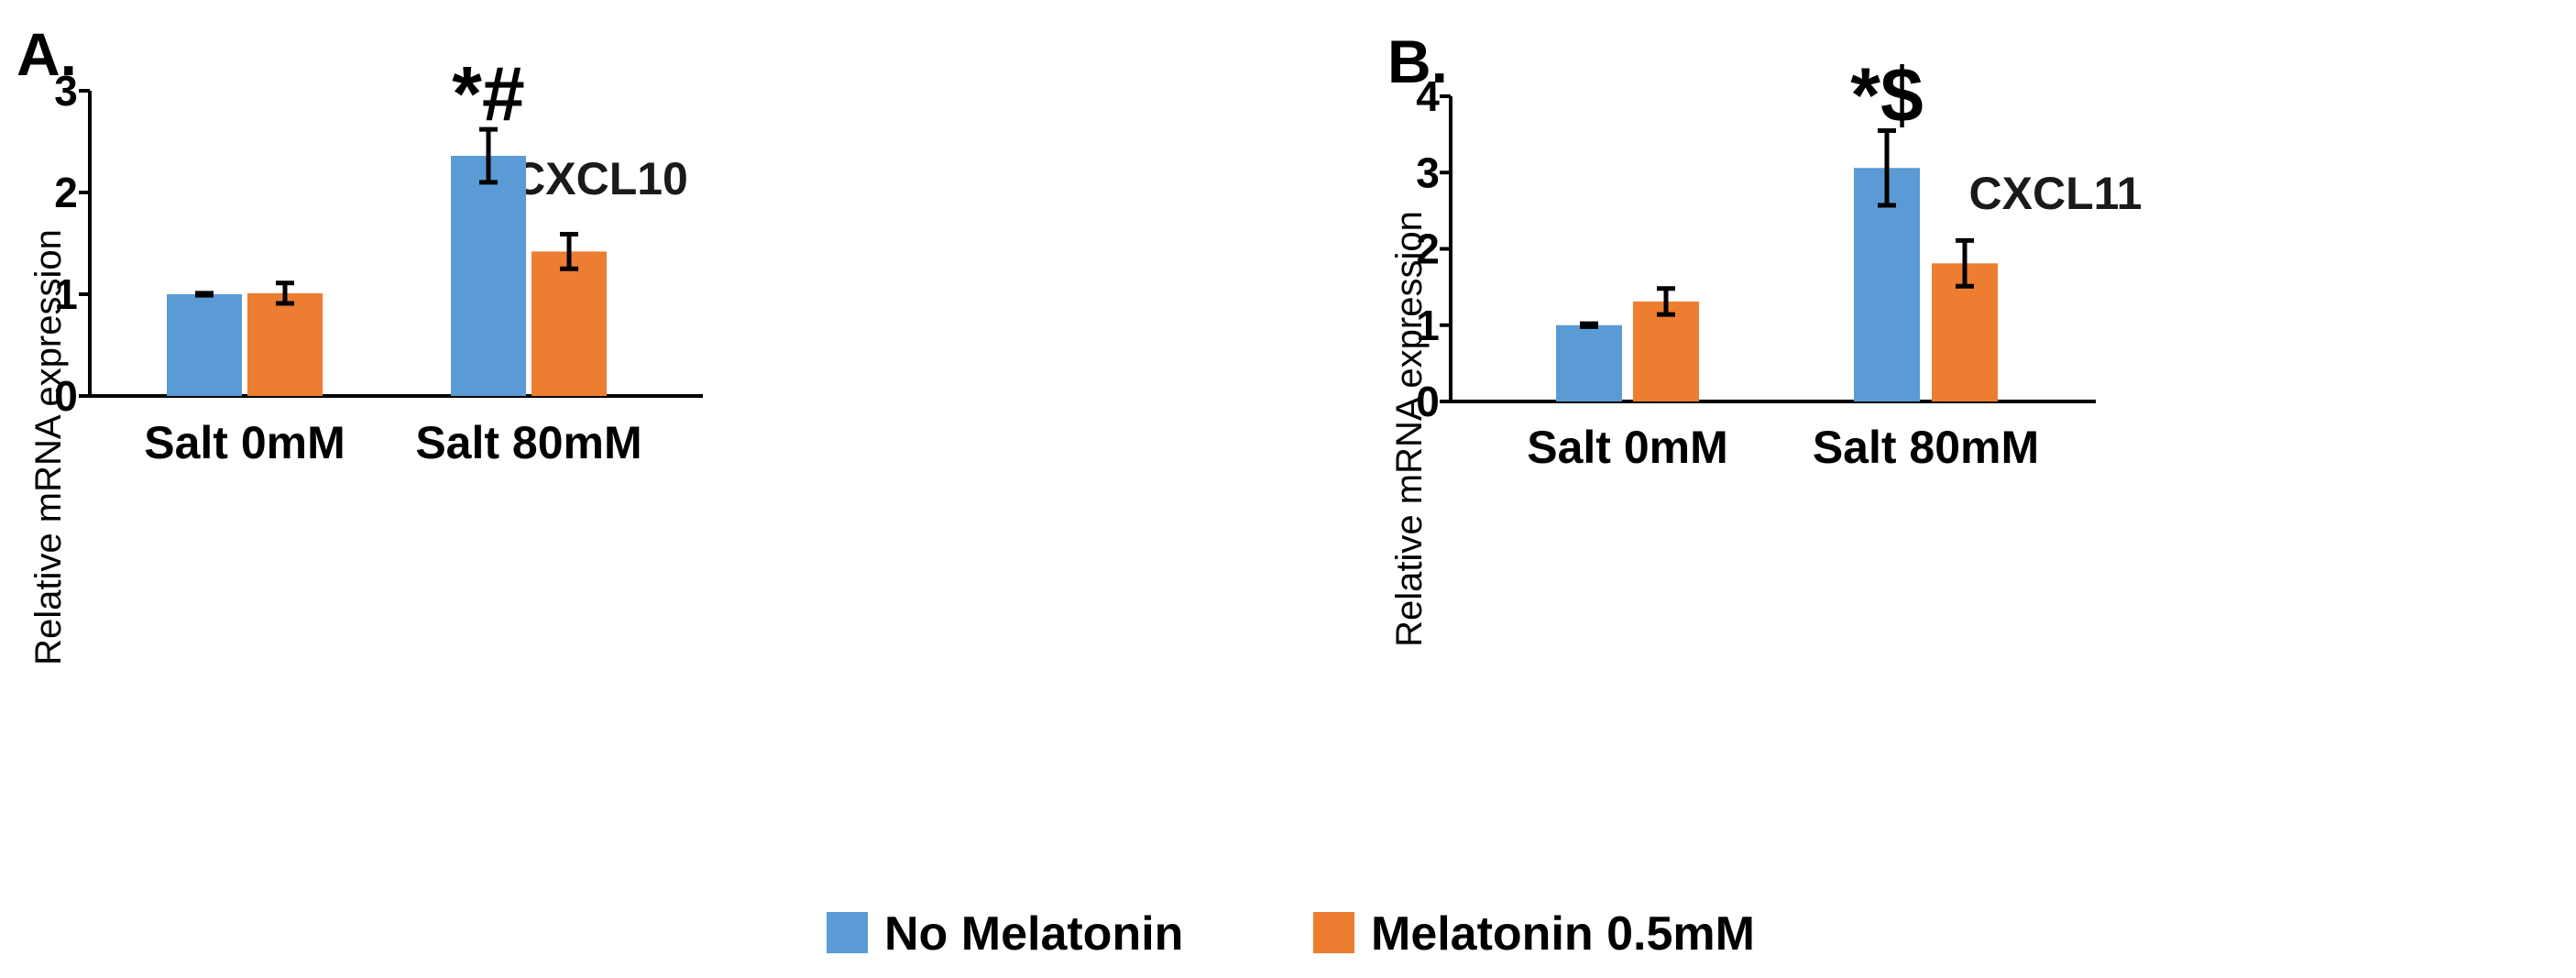  What do you see at coordinates (66, 91) in the screenshot?
I see `panel-a-y-tick-label: 3` at bounding box center [66, 91].